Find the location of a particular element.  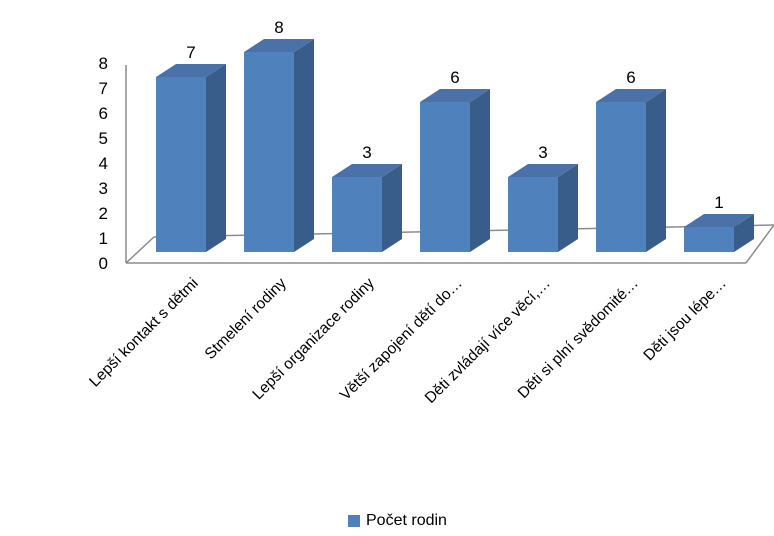

legend: Počet rodin is located at coordinates (397, 521).